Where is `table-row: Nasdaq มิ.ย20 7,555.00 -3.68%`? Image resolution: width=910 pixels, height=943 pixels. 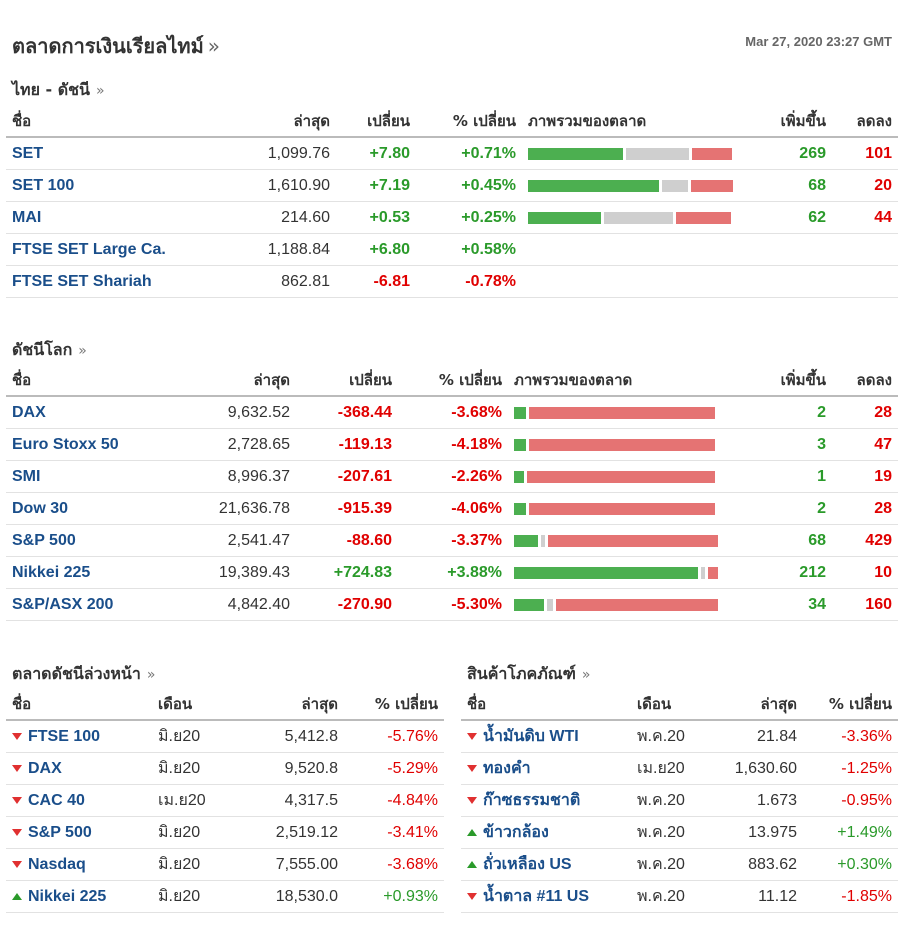
table-row: Nasdaq มิ.ย20 7,555.00 -3.68% is located at coordinates (225, 864).